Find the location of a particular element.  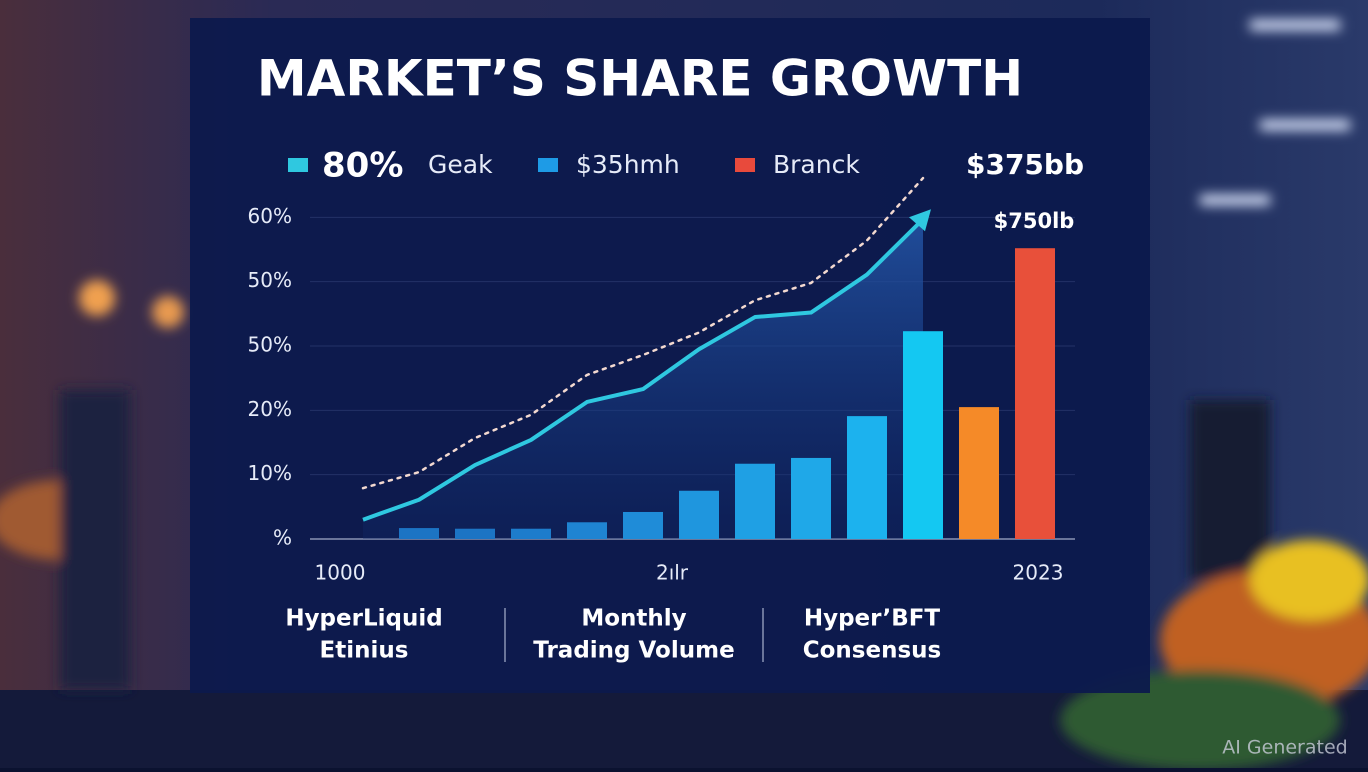

x-axis-label: 2023 is located at coordinates (1038, 573).